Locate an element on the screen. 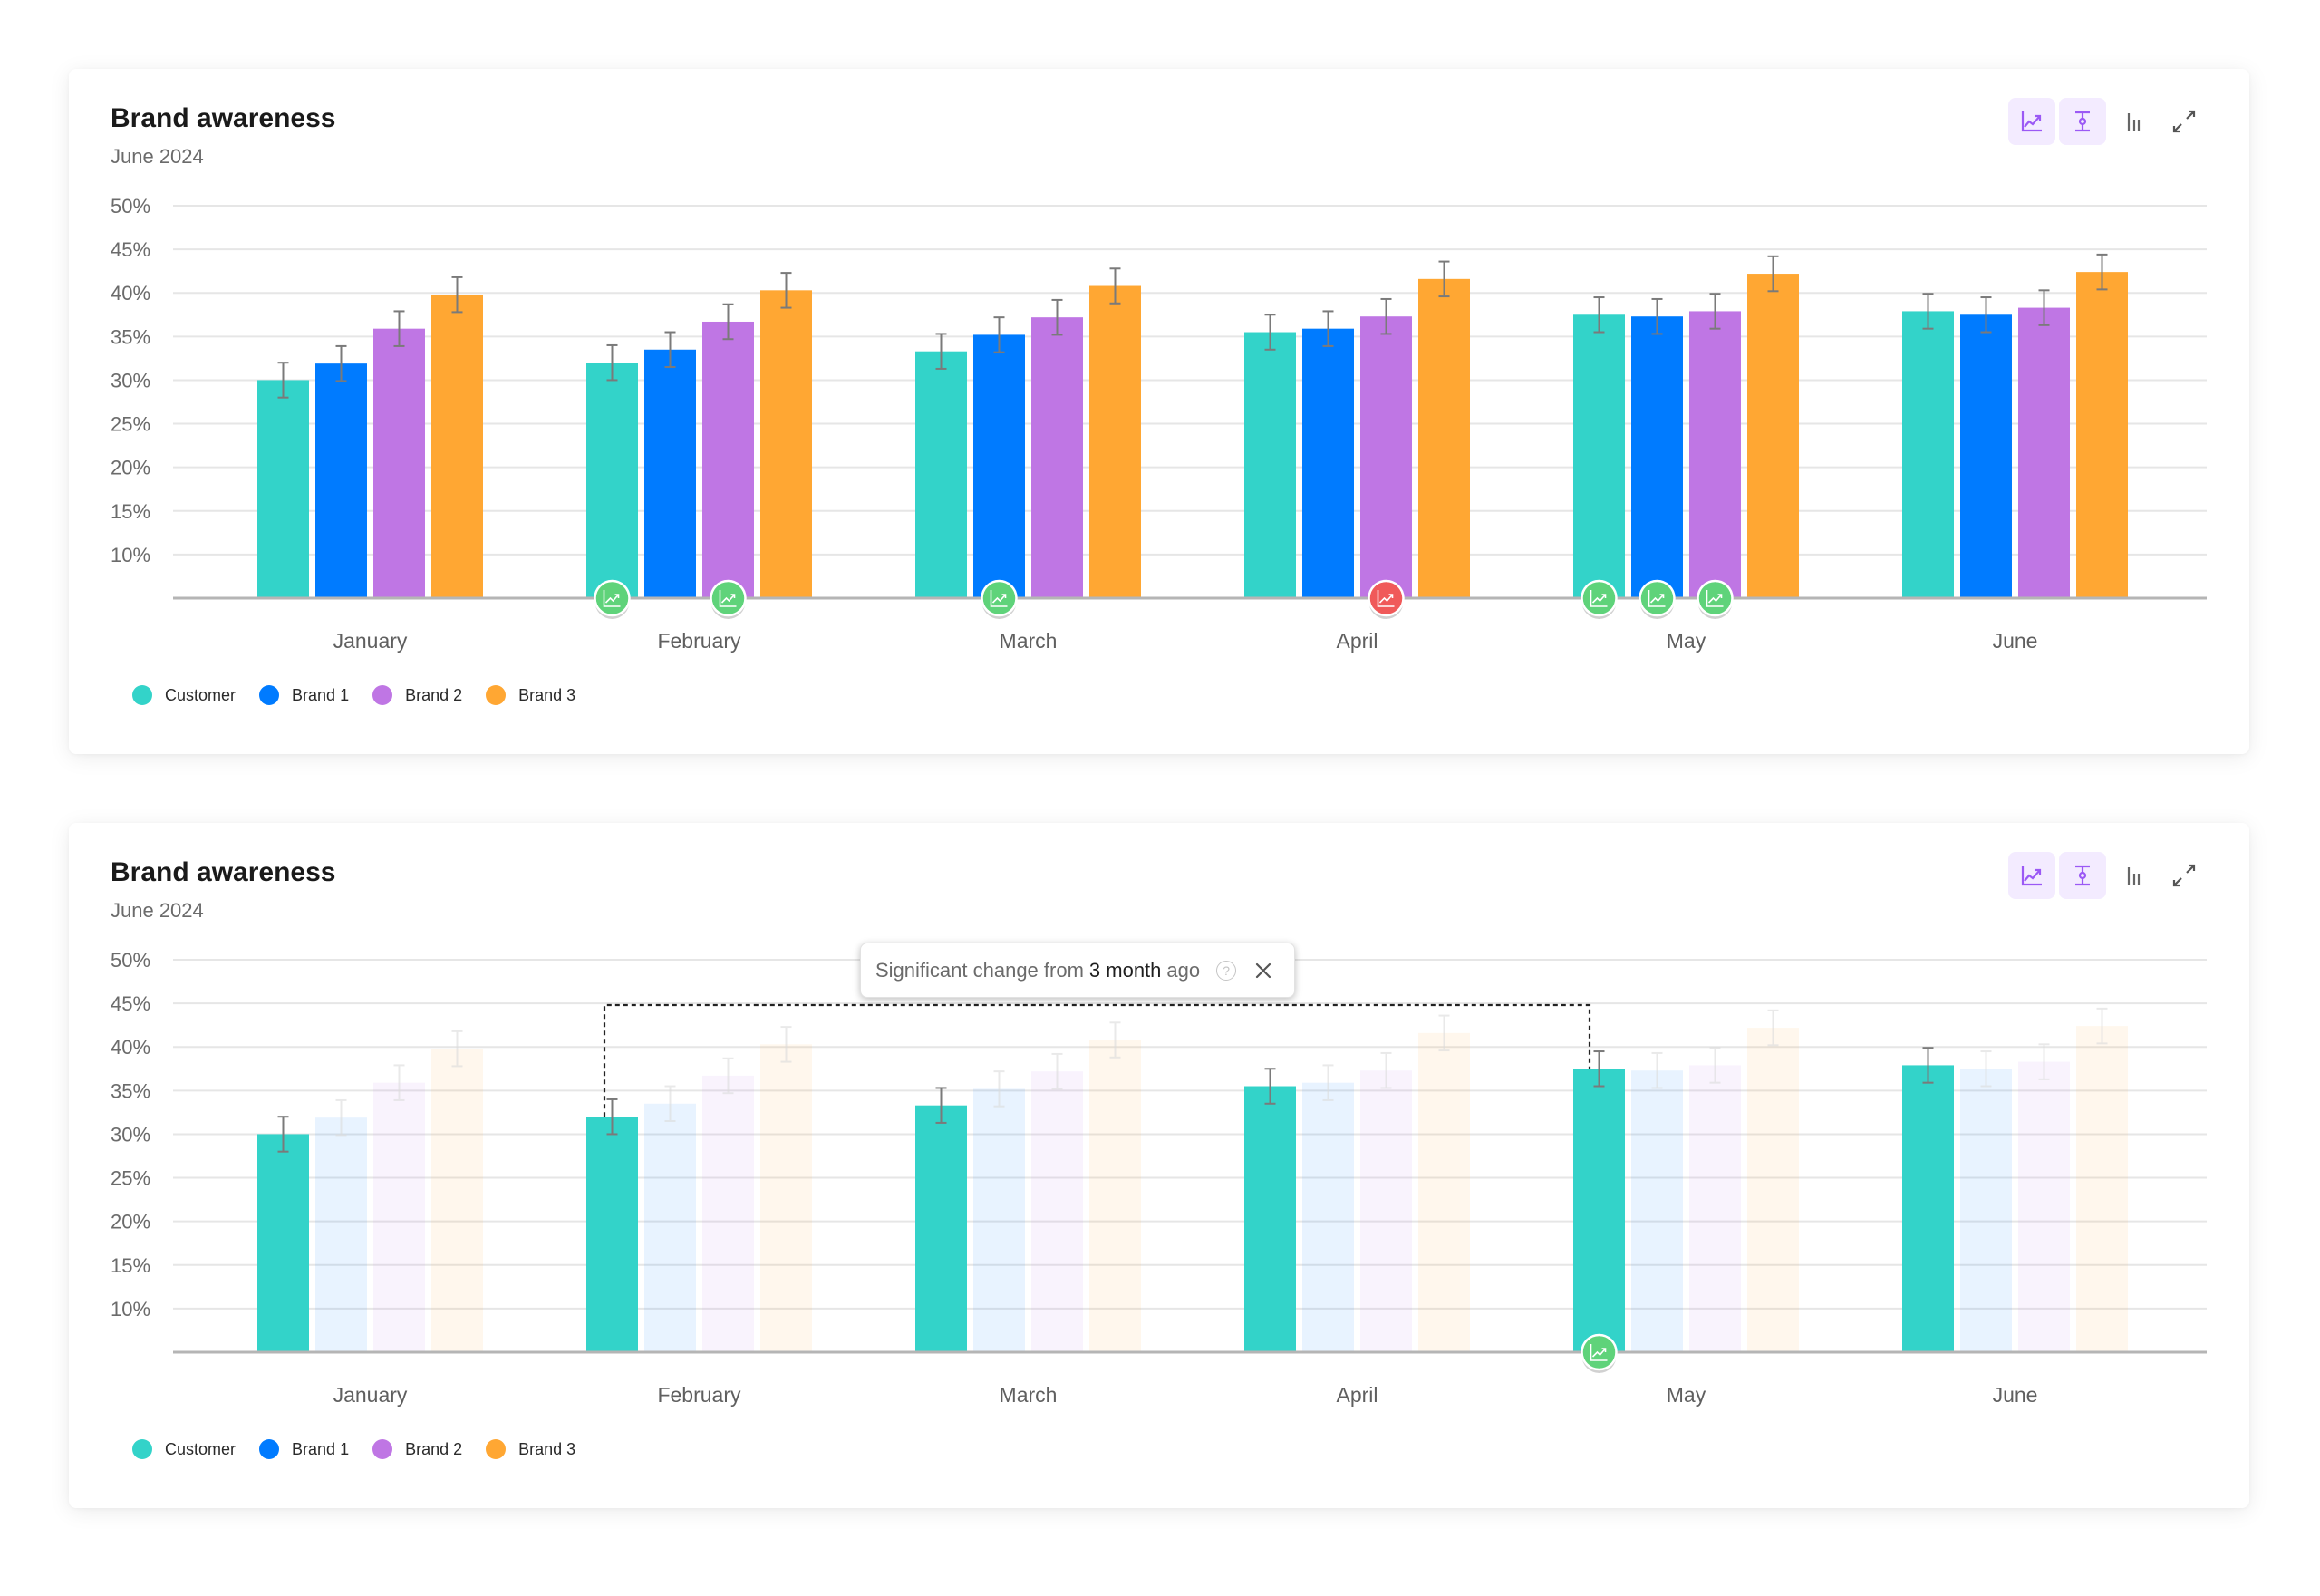  significance-tooltip: Significant change from 3 month ago ? is located at coordinates (1077, 970).